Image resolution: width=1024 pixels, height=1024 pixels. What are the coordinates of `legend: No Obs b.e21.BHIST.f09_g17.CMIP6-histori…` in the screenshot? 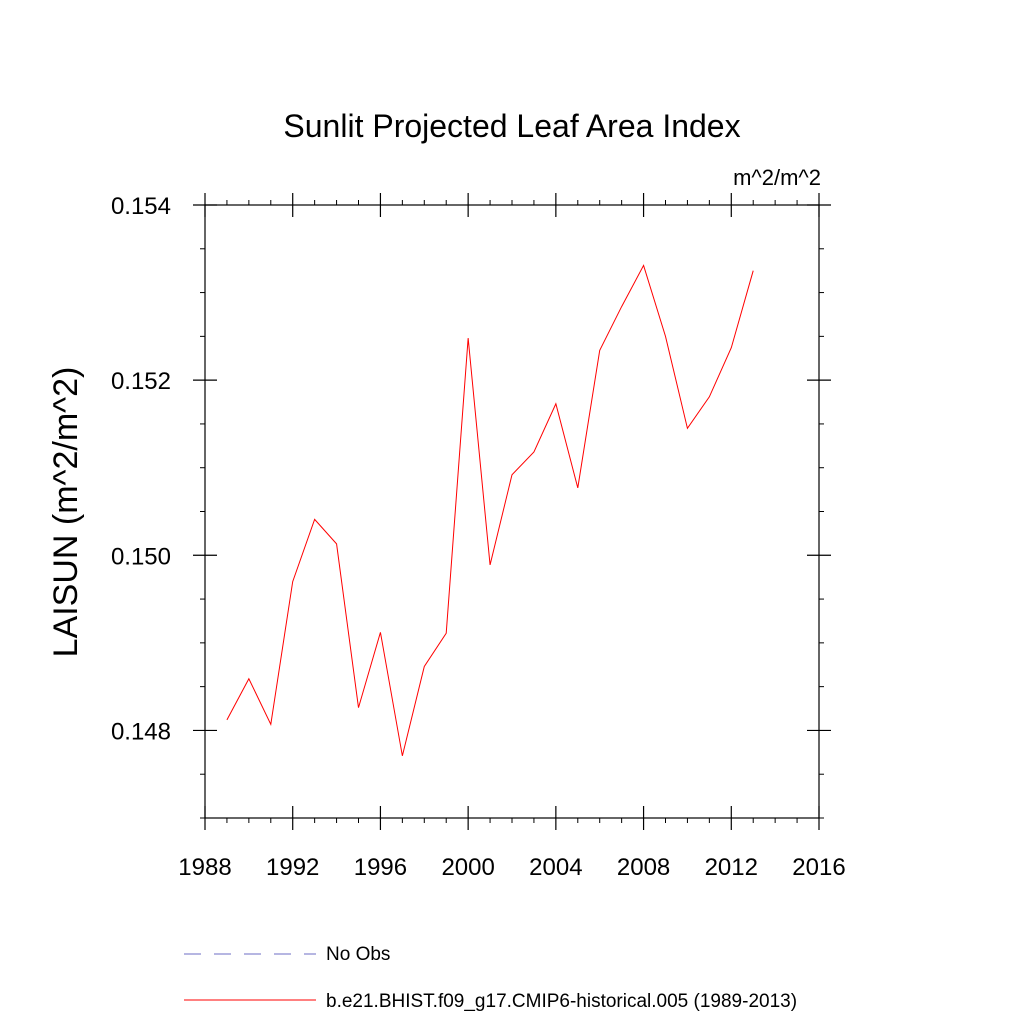 It's located at (490, 978).